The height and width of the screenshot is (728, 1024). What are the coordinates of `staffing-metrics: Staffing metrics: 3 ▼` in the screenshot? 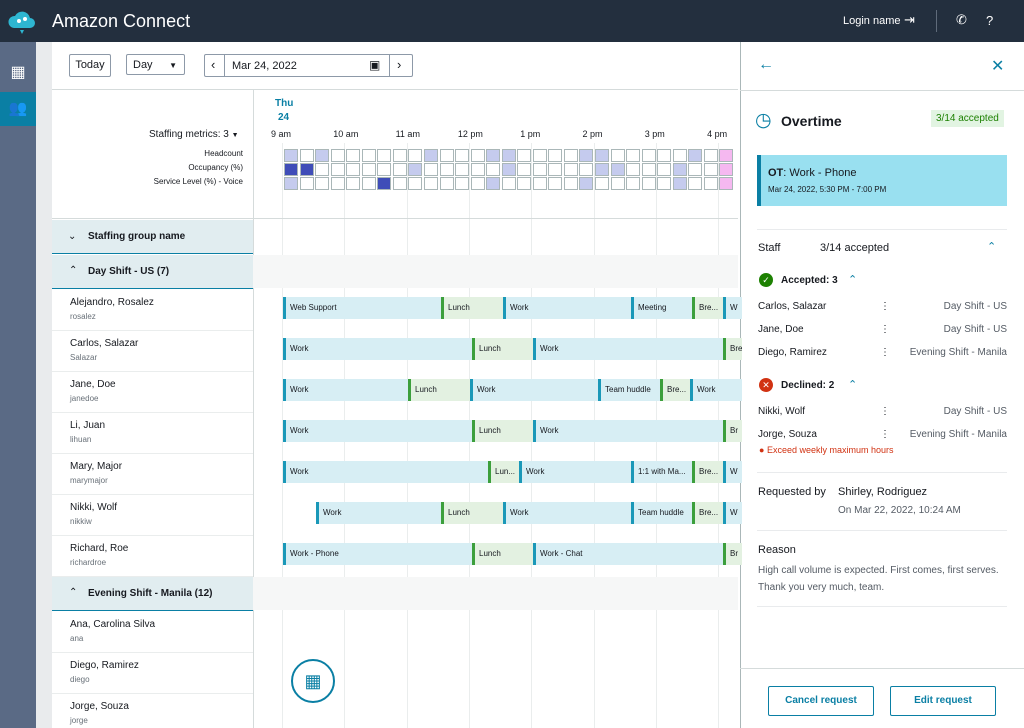 It's located at (194, 134).